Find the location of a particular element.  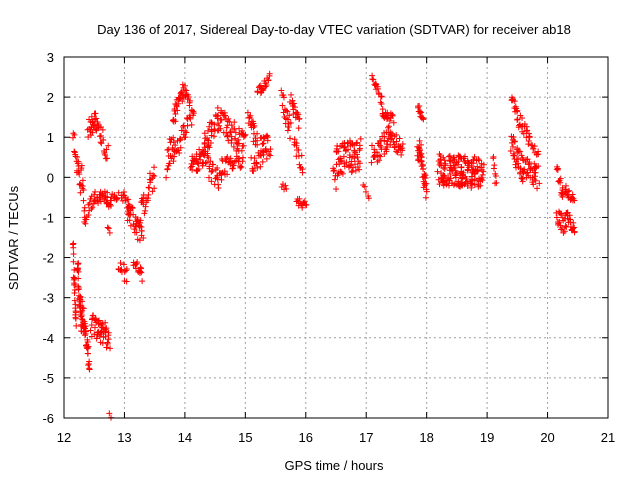

x-tick-label: 21 is located at coordinates (608, 437).